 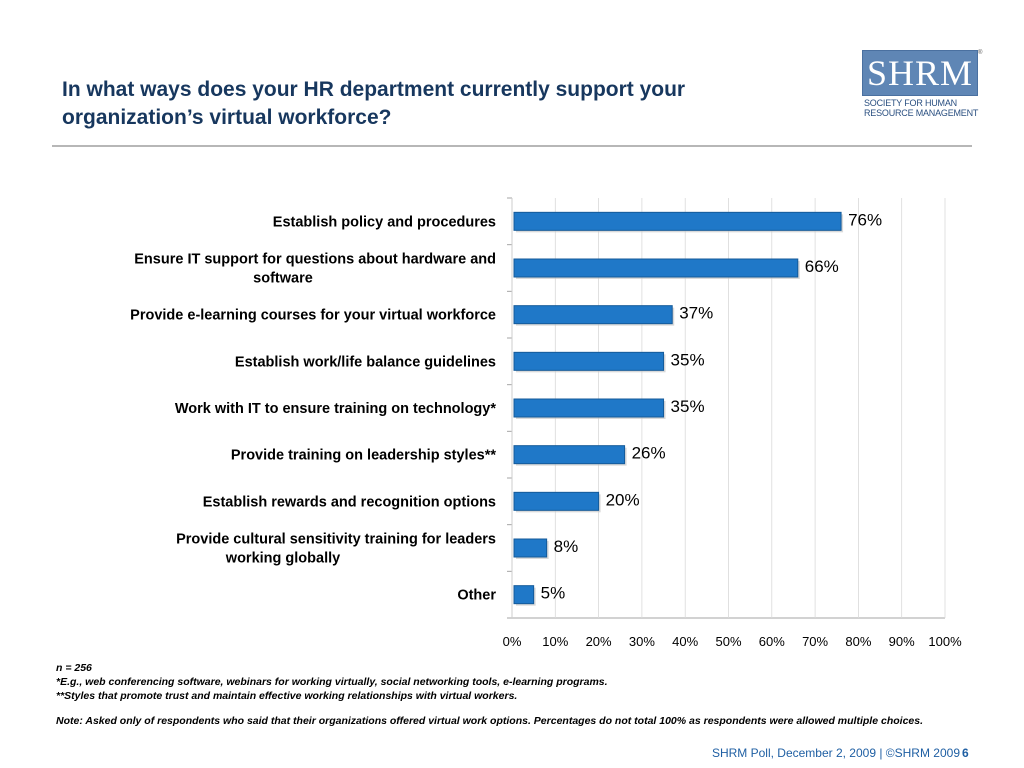 I want to click on category-label-line: Other, so click(x=476, y=596).